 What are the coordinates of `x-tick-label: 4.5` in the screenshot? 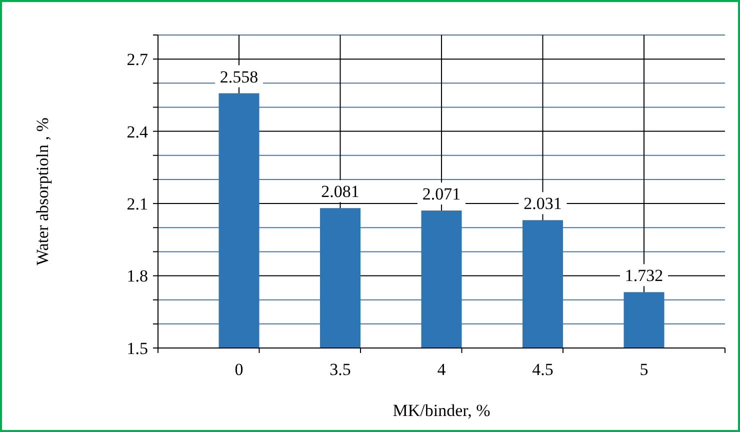 It's located at (543, 369).